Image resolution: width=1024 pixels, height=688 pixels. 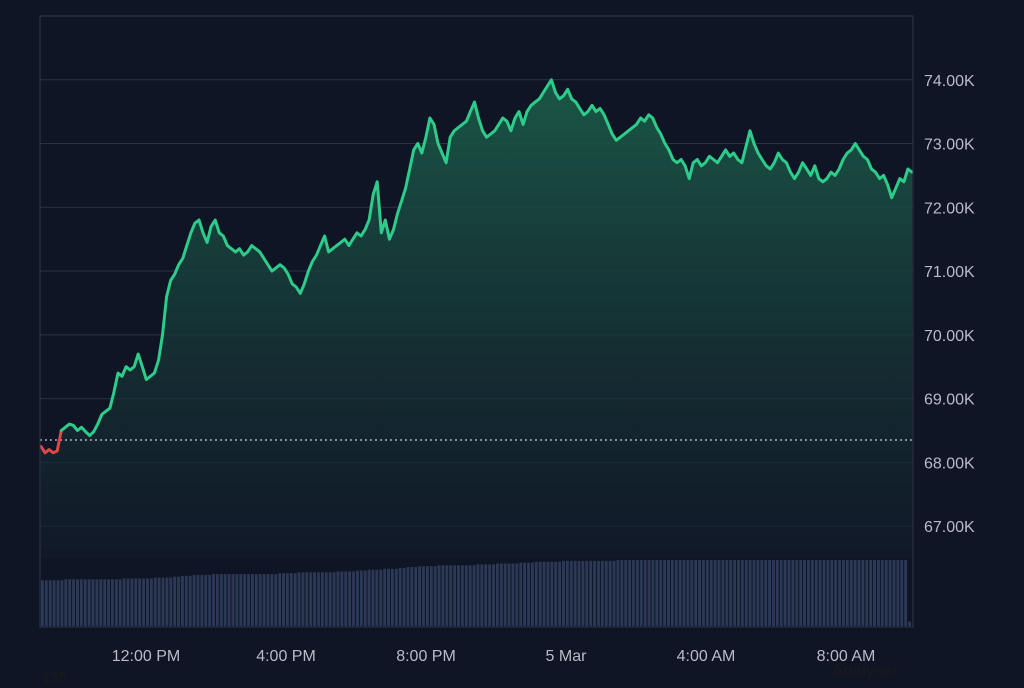 I want to click on y-tick-label: 70.00K, so click(x=949, y=336).